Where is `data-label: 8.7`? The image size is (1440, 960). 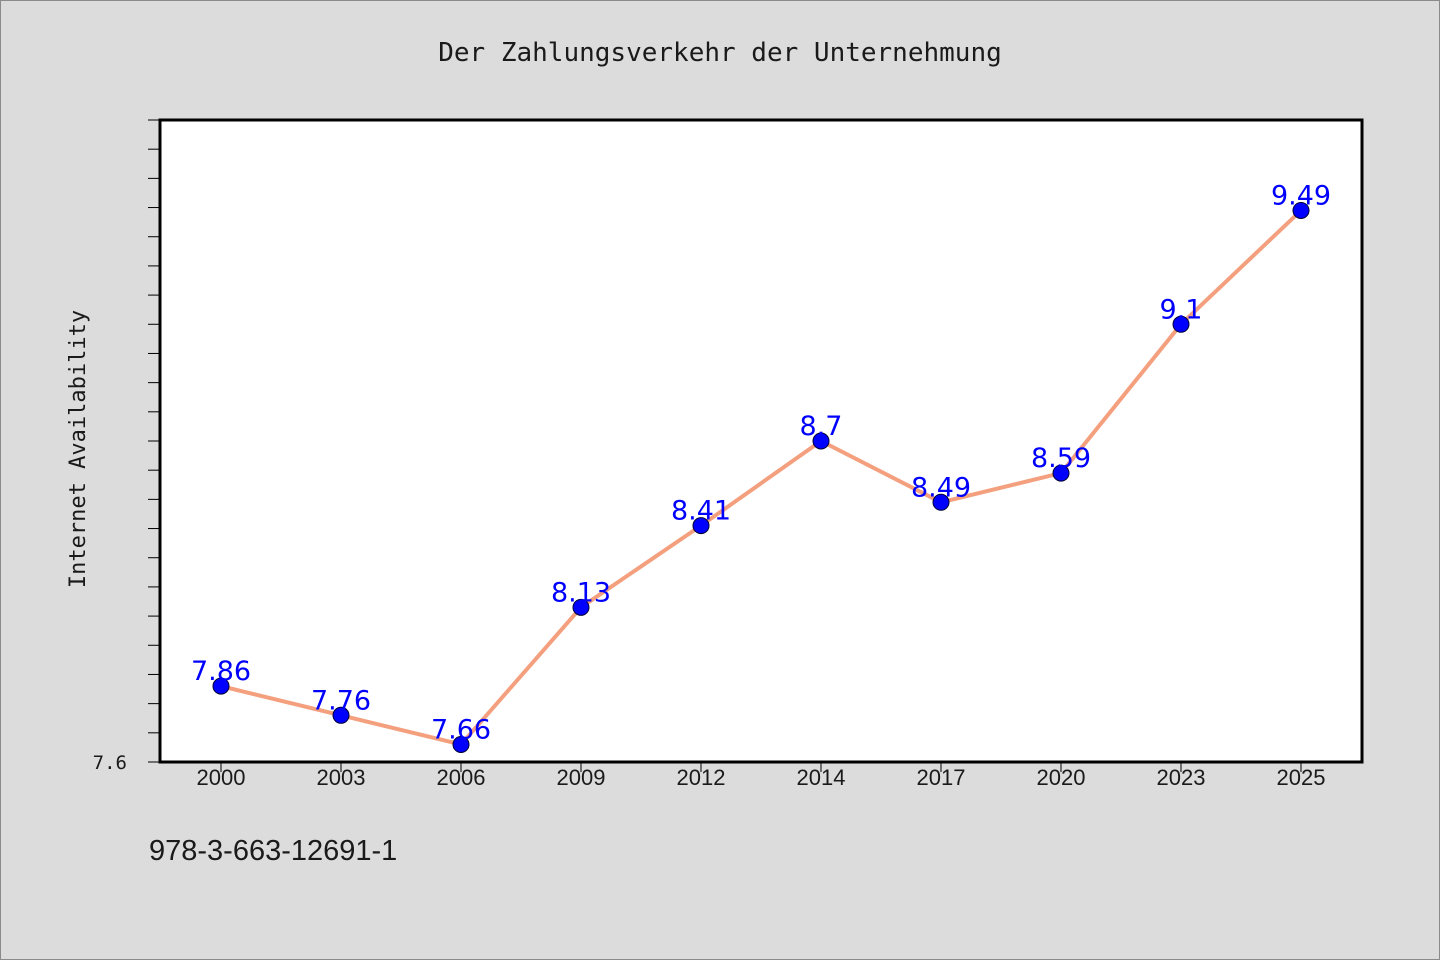
data-label: 8.7 is located at coordinates (821, 426).